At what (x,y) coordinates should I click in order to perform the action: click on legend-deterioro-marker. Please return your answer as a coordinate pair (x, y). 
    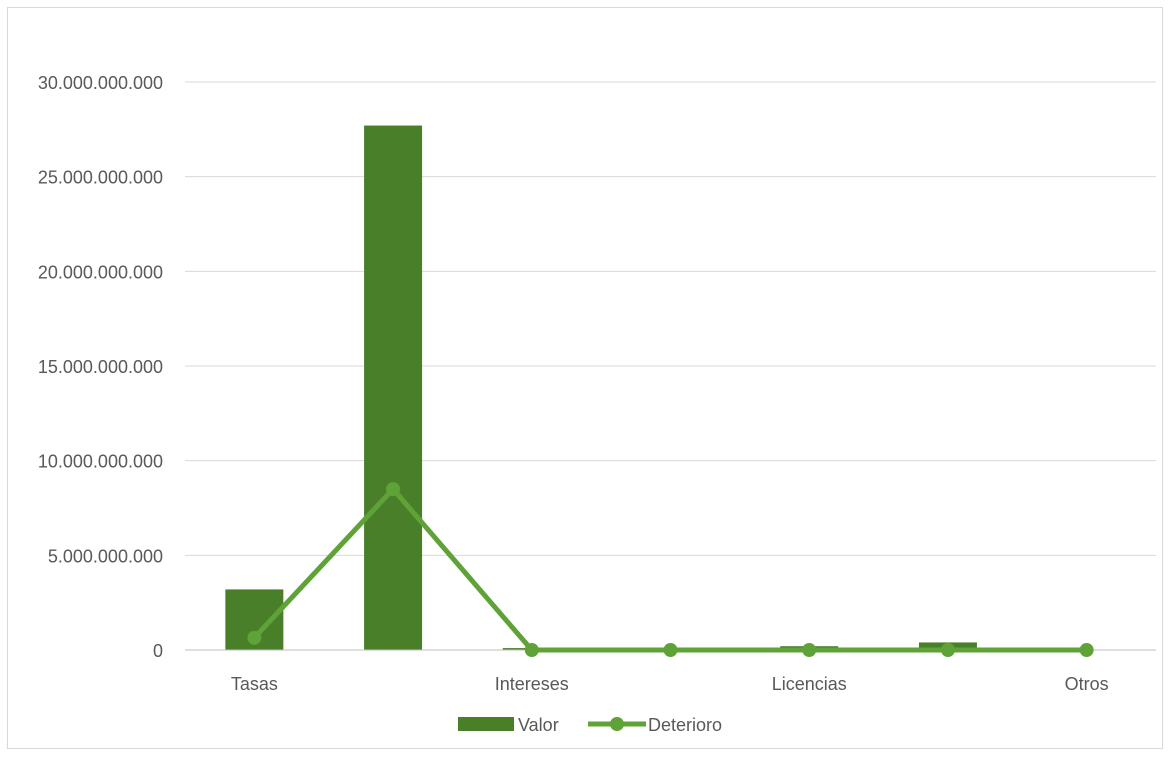
    Looking at the image, I should click on (617, 724).